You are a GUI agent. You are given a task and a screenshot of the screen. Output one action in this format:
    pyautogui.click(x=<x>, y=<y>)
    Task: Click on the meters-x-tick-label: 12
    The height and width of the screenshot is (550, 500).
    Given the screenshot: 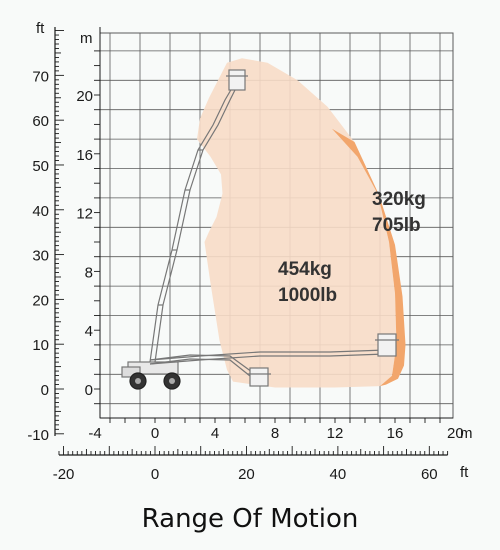 What is the action you would take?
    pyautogui.click(x=335, y=433)
    